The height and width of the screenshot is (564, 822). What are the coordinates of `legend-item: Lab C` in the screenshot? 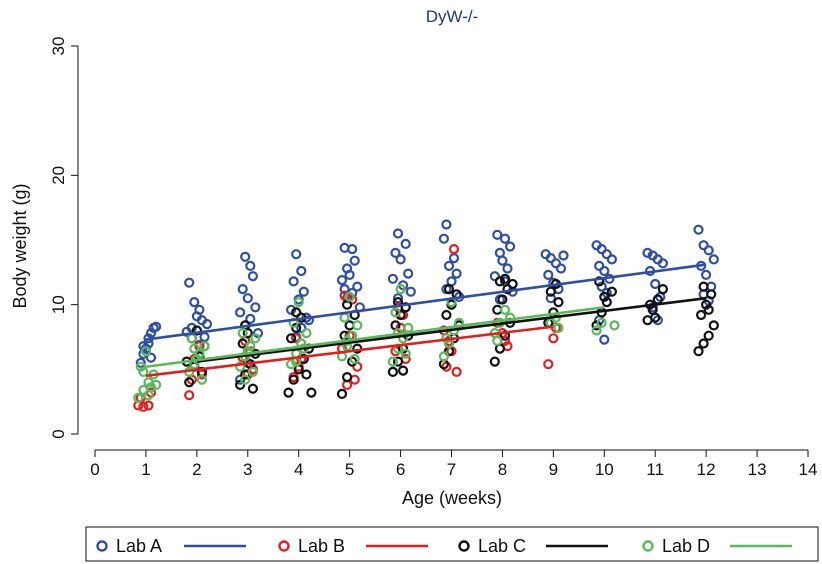 It's located at (533, 546).